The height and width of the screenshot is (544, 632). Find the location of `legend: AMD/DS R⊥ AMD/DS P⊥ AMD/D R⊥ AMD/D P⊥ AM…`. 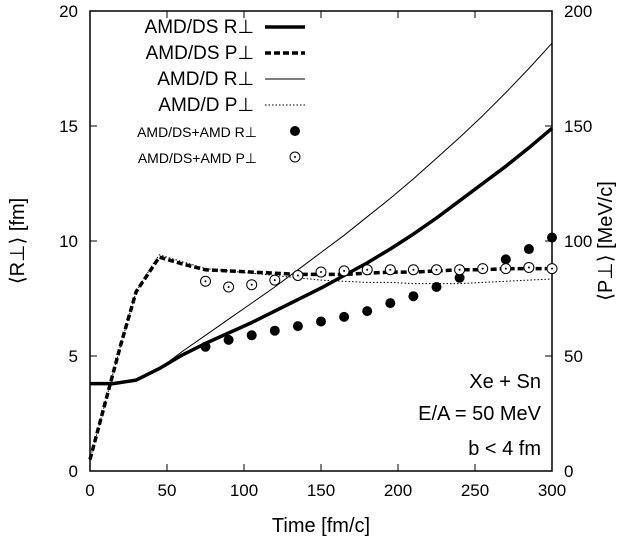

legend: AMD/DS R⊥ AMD/DS P⊥ AMD/D R⊥ AMD/D P⊥ AM… is located at coordinates (221, 91).